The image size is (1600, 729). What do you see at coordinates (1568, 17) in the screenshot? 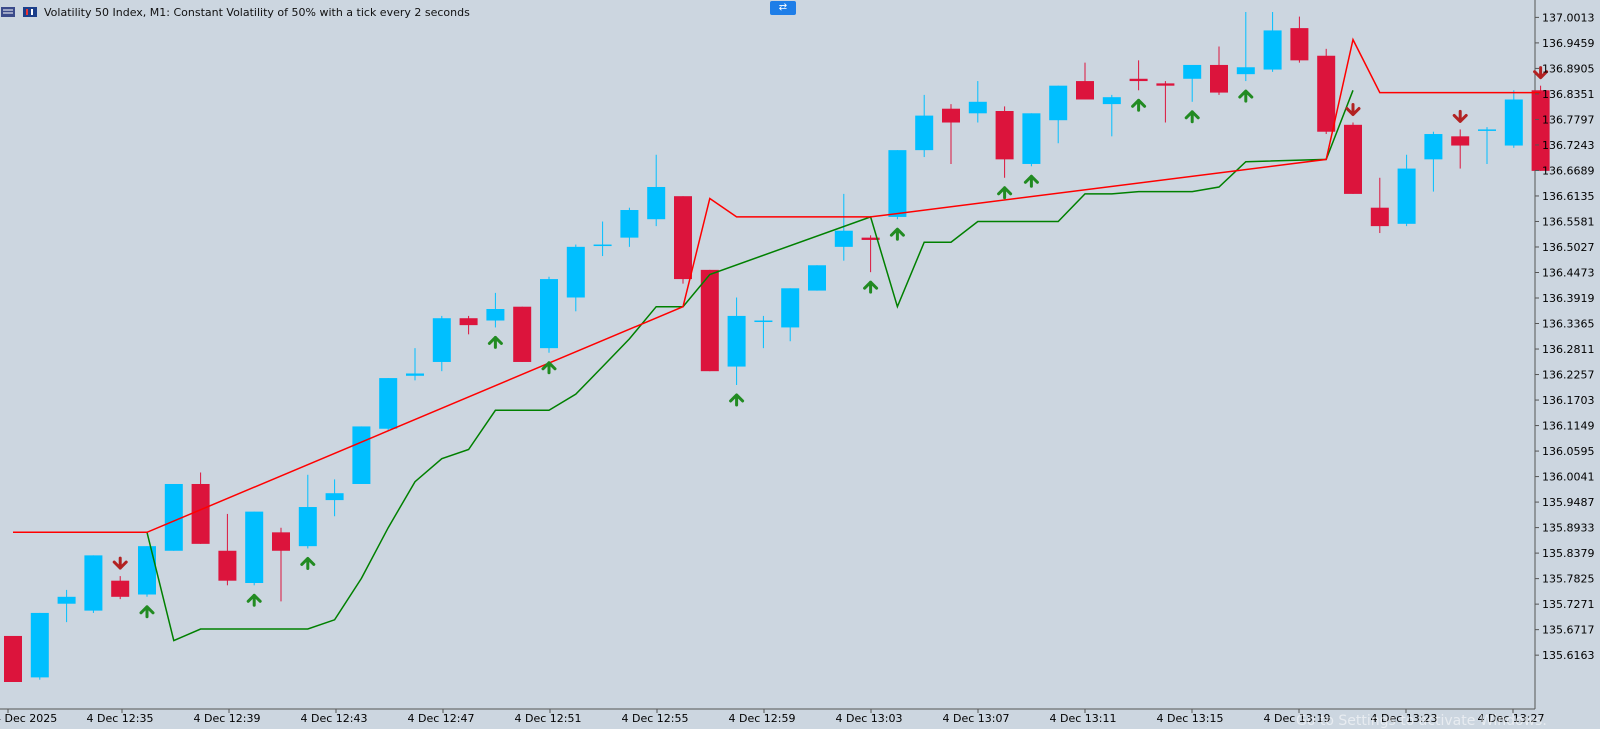
I see `price-tick-label: 137.0013` at bounding box center [1568, 17].